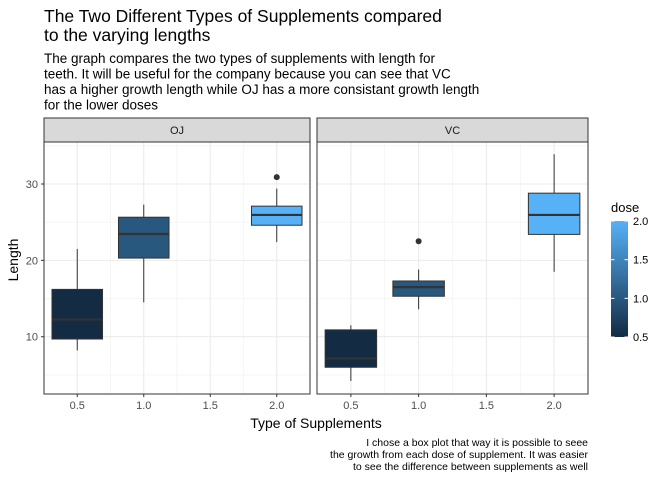  What do you see at coordinates (629, 272) in the screenshot?
I see `legend: dose 0.5 1.0 1.5 2.0` at bounding box center [629, 272].